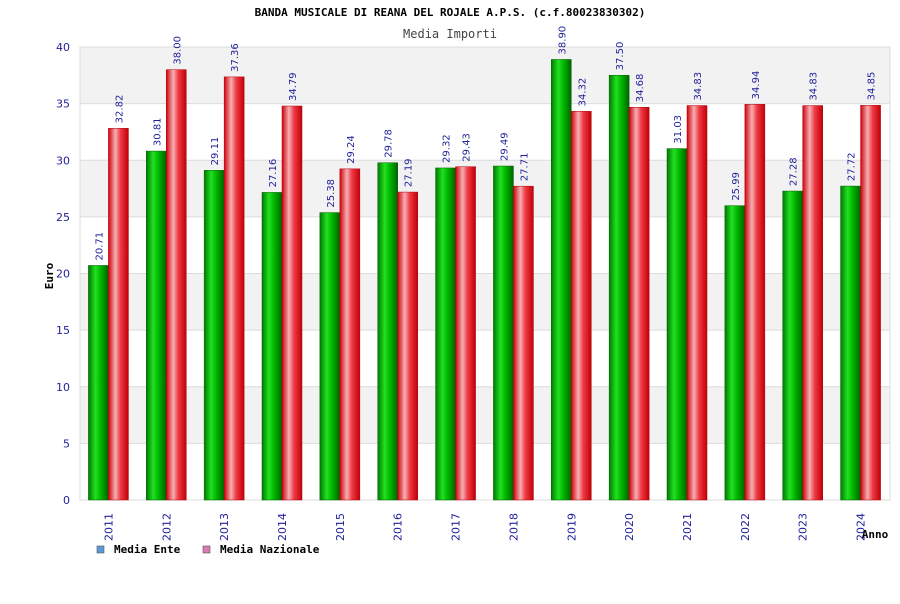 The width and height of the screenshot is (900, 604). Describe the element at coordinates (467, 147) in the screenshot. I see `bar-value-label: 29.43` at that location.